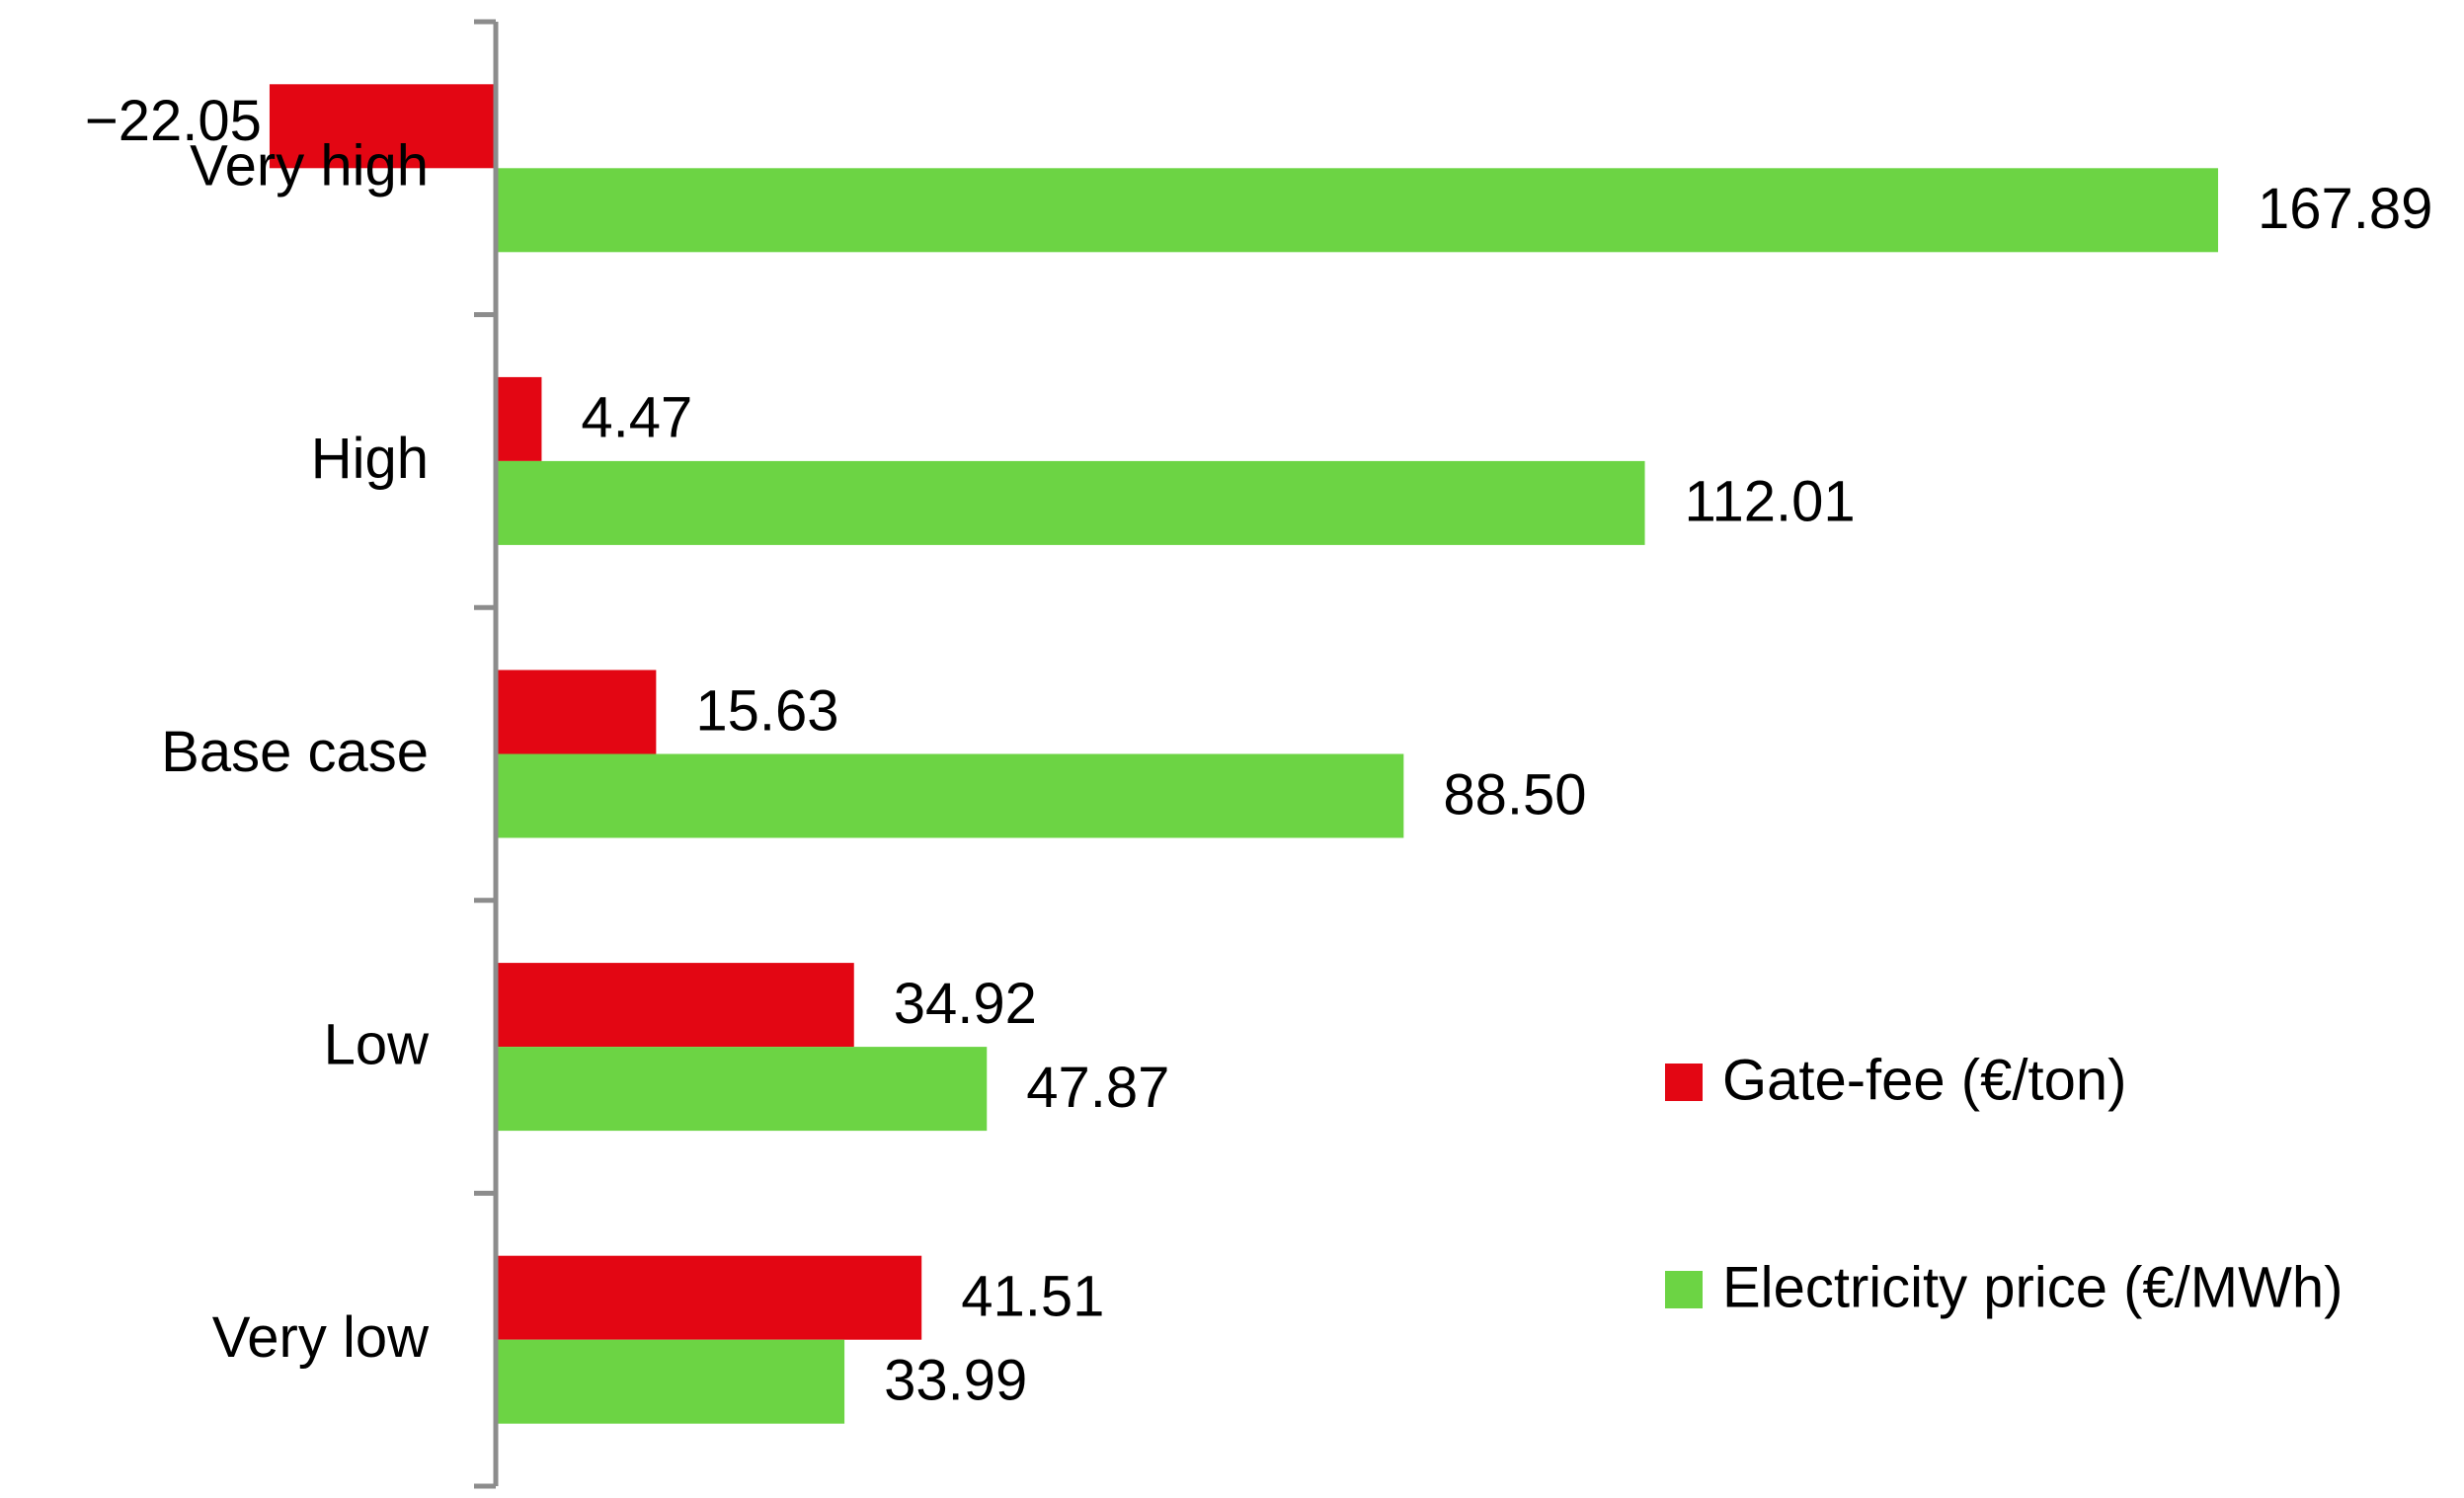  Describe the element at coordinates (965, 1004) in the screenshot. I see `data-label-low-gate-fee: 34.92` at that location.